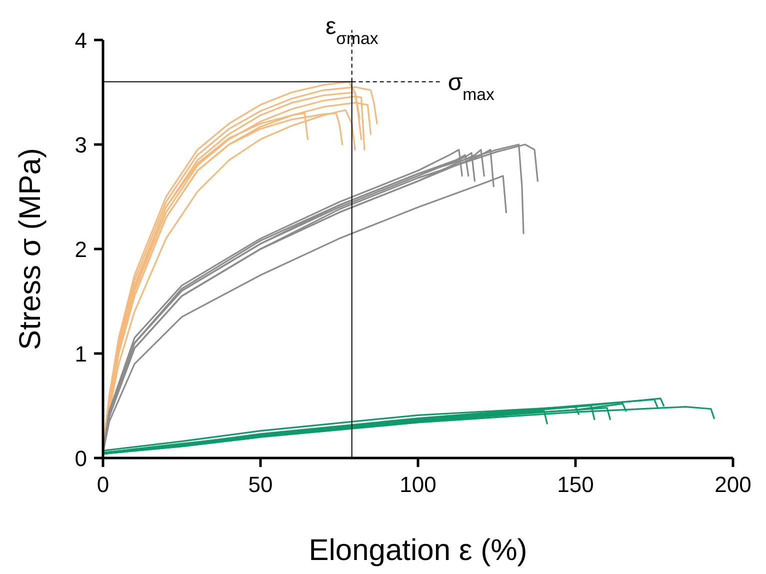 This screenshot has width=766, height=574. What do you see at coordinates (80, 458) in the screenshot?
I see `y-tick-label: 0` at bounding box center [80, 458].